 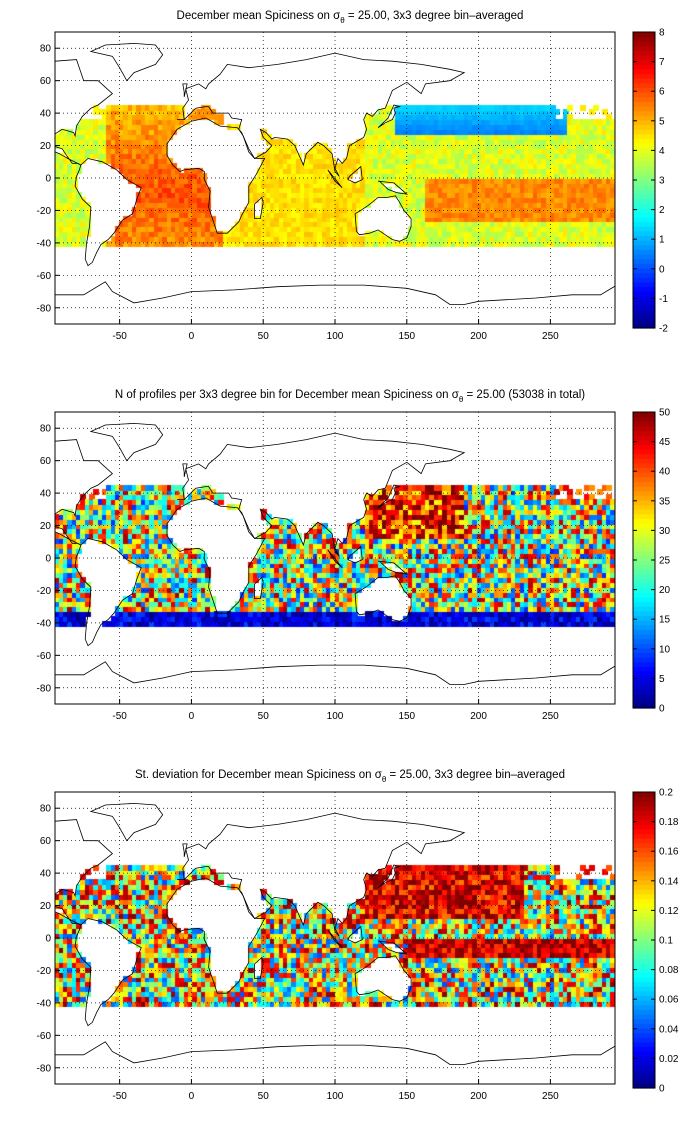 What do you see at coordinates (662, 181) in the screenshot?
I see `colorbar-label: 3` at bounding box center [662, 181].